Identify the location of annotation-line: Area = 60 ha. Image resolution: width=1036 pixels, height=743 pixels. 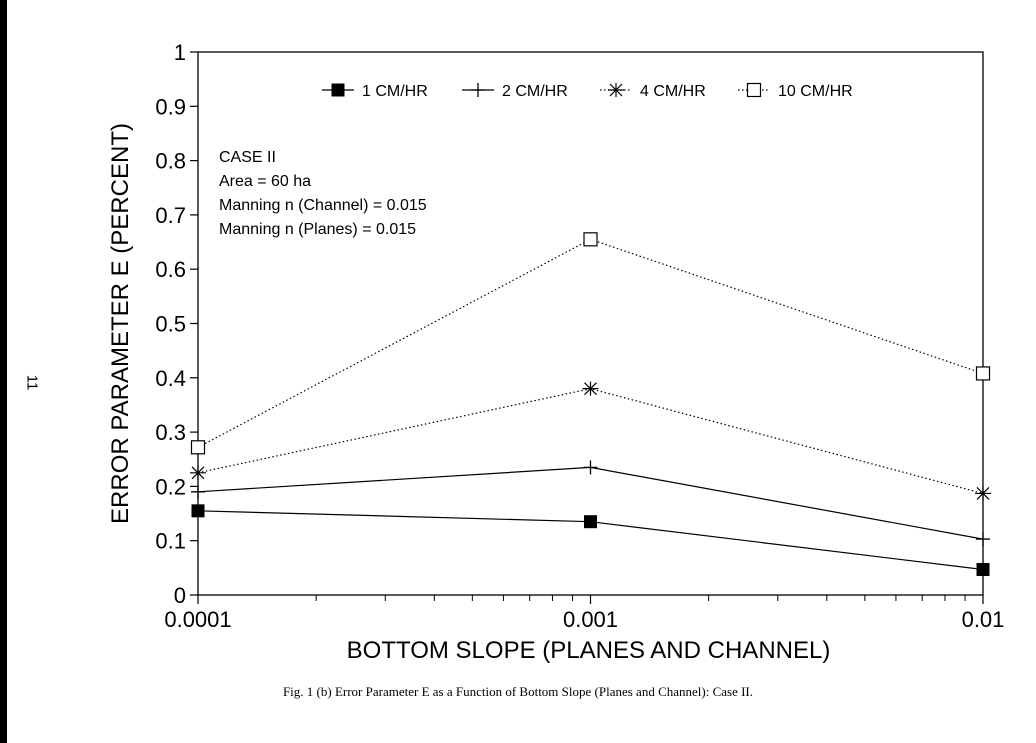
(265, 181).